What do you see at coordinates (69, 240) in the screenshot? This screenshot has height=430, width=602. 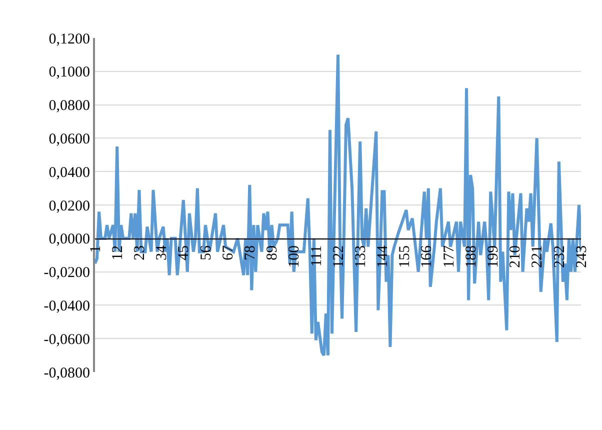 I see `y-tick-label: 0,0000` at bounding box center [69, 240].